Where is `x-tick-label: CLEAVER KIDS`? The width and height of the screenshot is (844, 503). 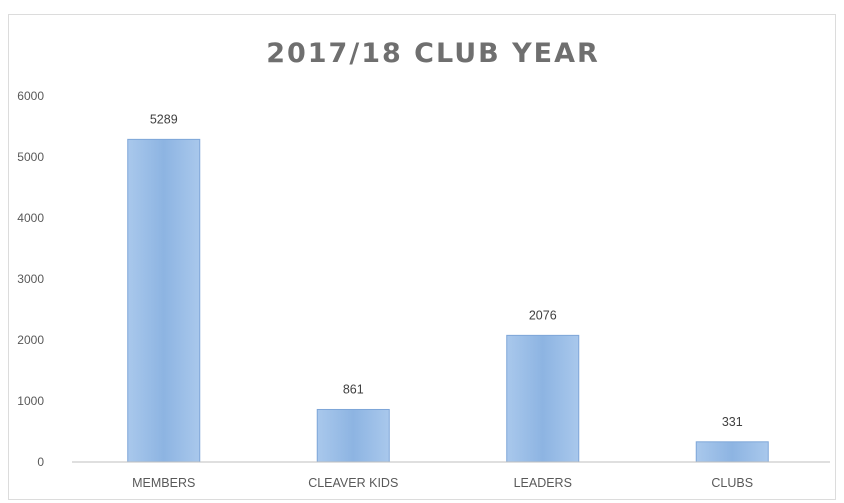
x-tick-label: CLEAVER KIDS is located at coordinates (353, 483).